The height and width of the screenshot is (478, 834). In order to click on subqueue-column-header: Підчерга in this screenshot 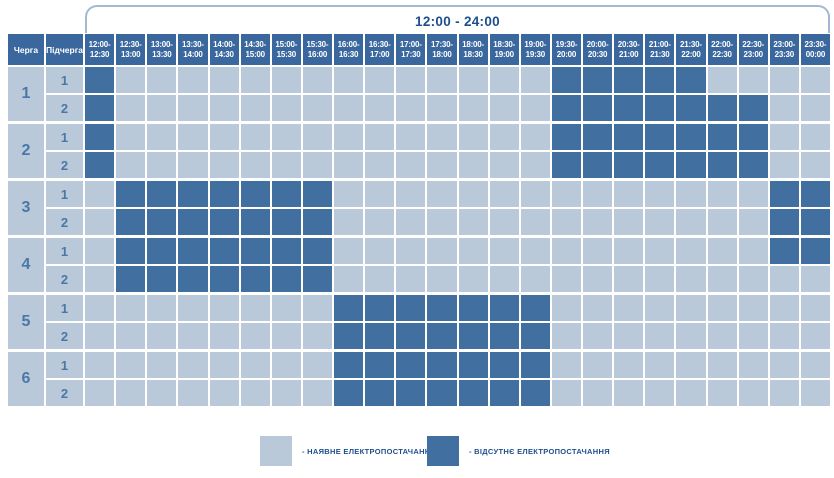, I will do `click(64, 49)`.